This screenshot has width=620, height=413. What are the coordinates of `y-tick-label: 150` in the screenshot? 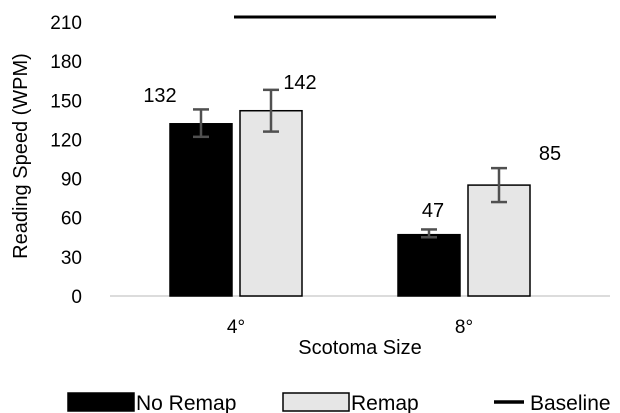 It's located at (66, 101).